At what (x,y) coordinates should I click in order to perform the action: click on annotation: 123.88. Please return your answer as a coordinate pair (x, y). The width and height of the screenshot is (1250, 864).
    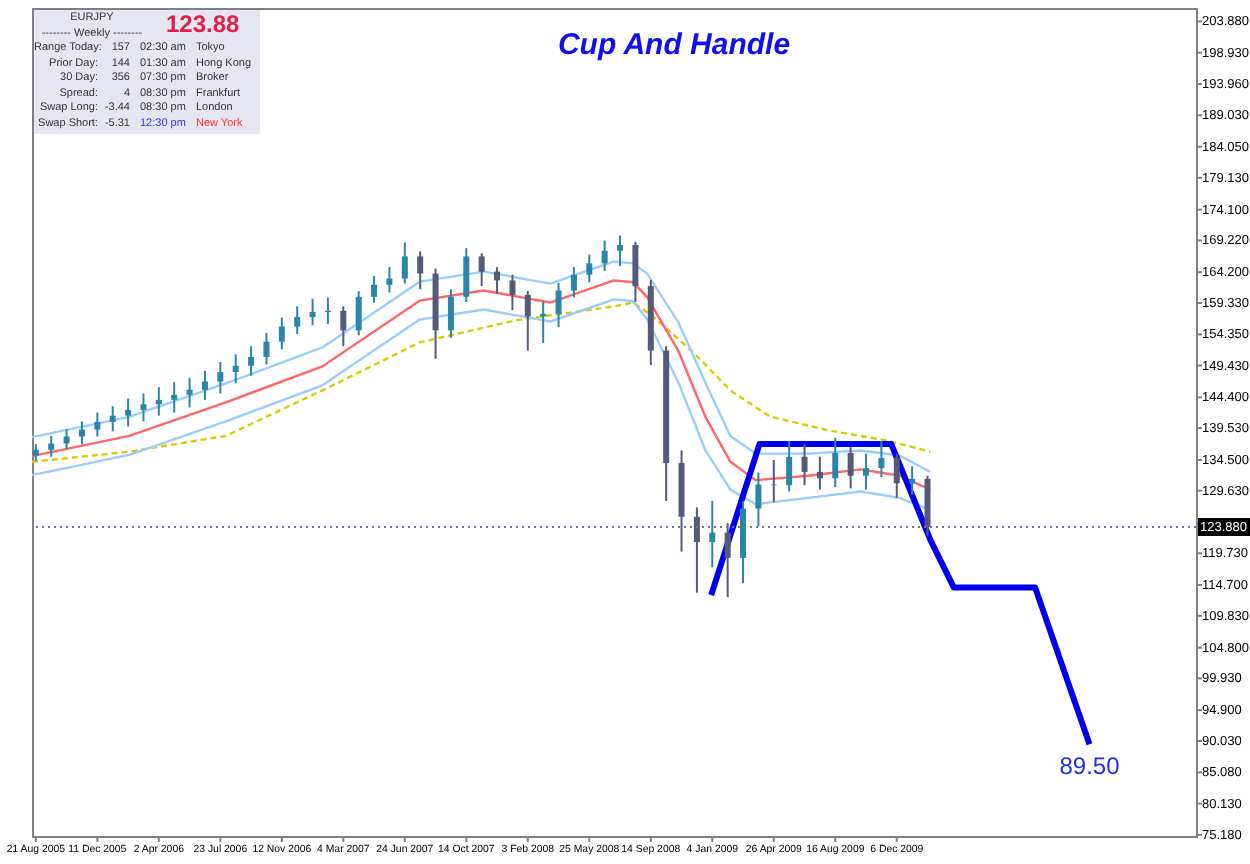
    Looking at the image, I should click on (203, 24).